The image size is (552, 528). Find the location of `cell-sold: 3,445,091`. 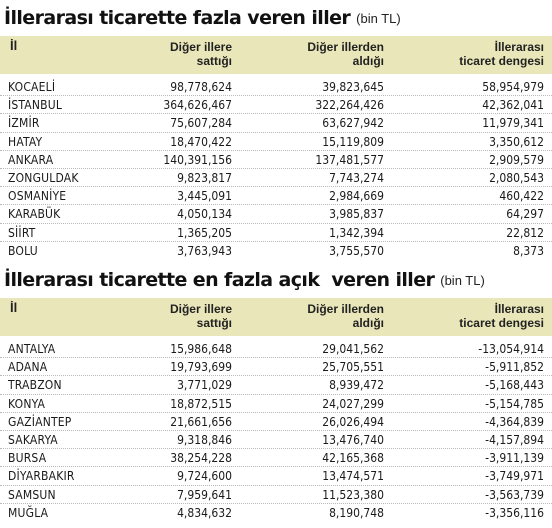

cell-sold: 3,445,091 is located at coordinates (204, 196).